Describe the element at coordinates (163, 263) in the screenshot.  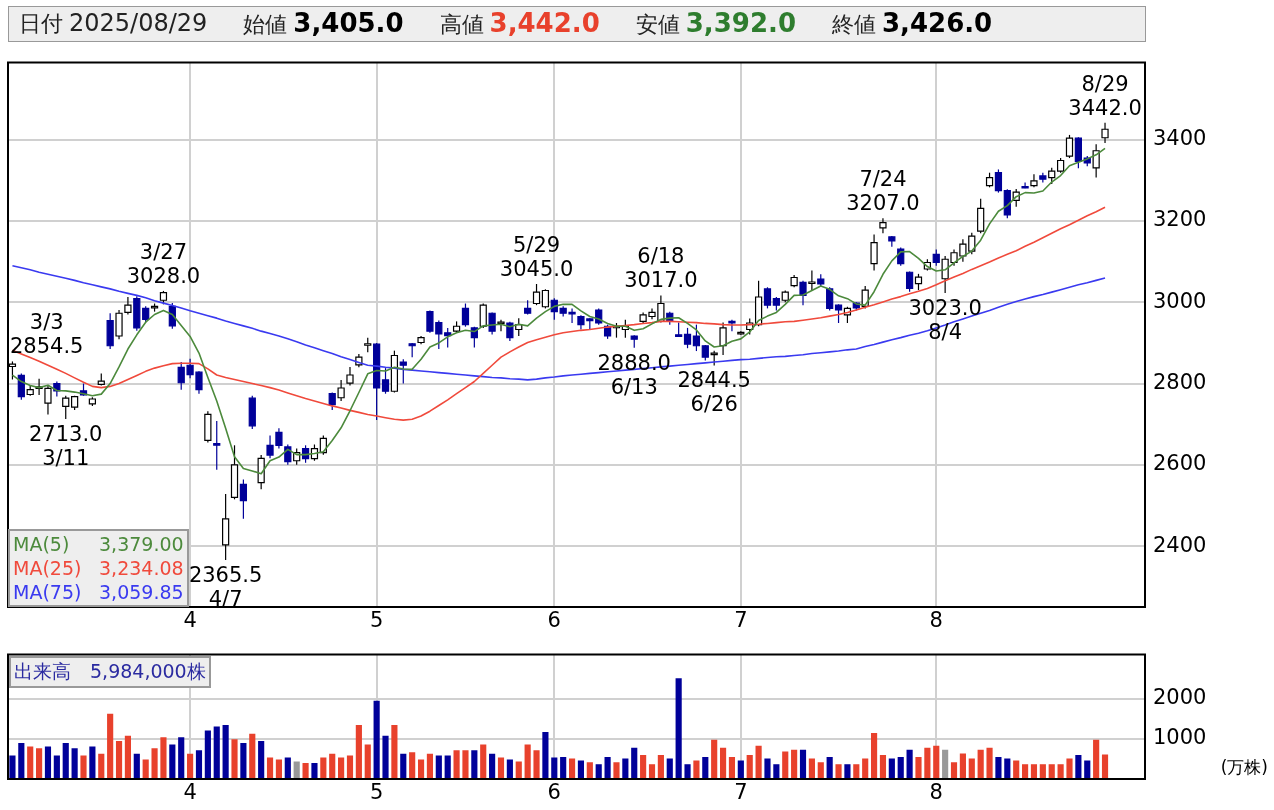
I see `annotation: 3/27 3028.0` at that location.